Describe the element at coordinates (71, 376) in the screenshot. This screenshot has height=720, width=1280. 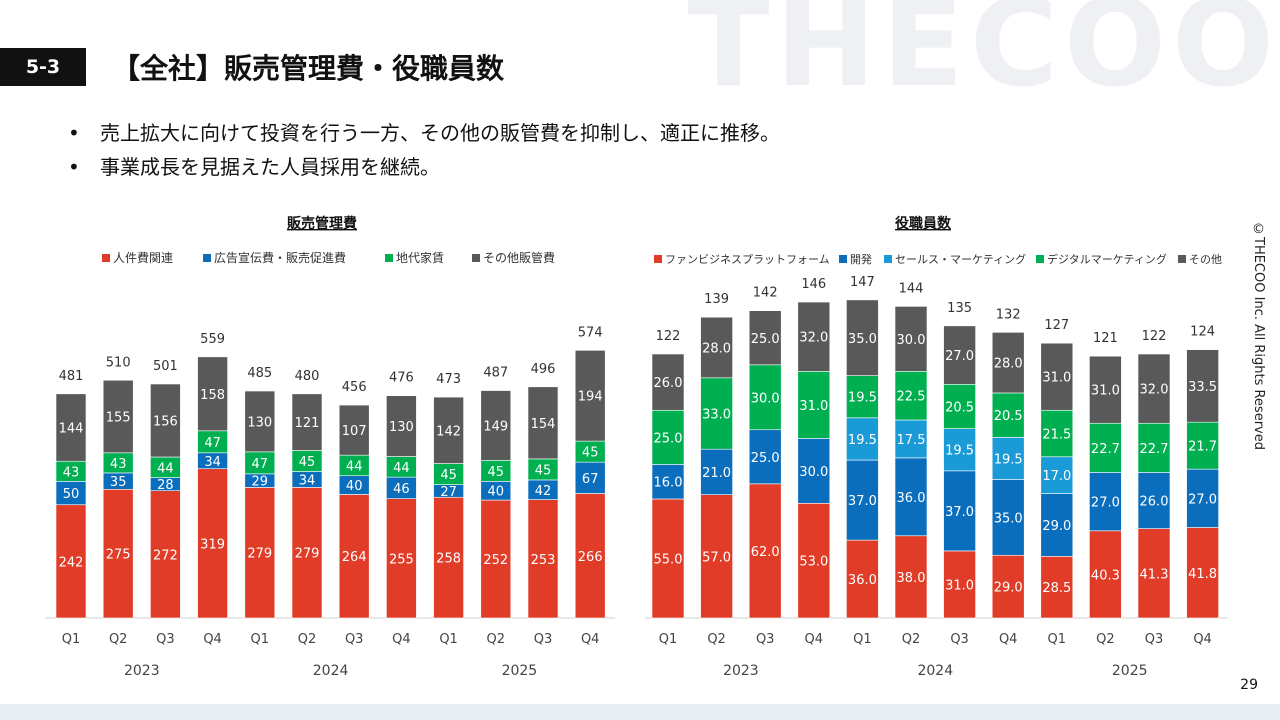
I see `total-label: 481` at that location.